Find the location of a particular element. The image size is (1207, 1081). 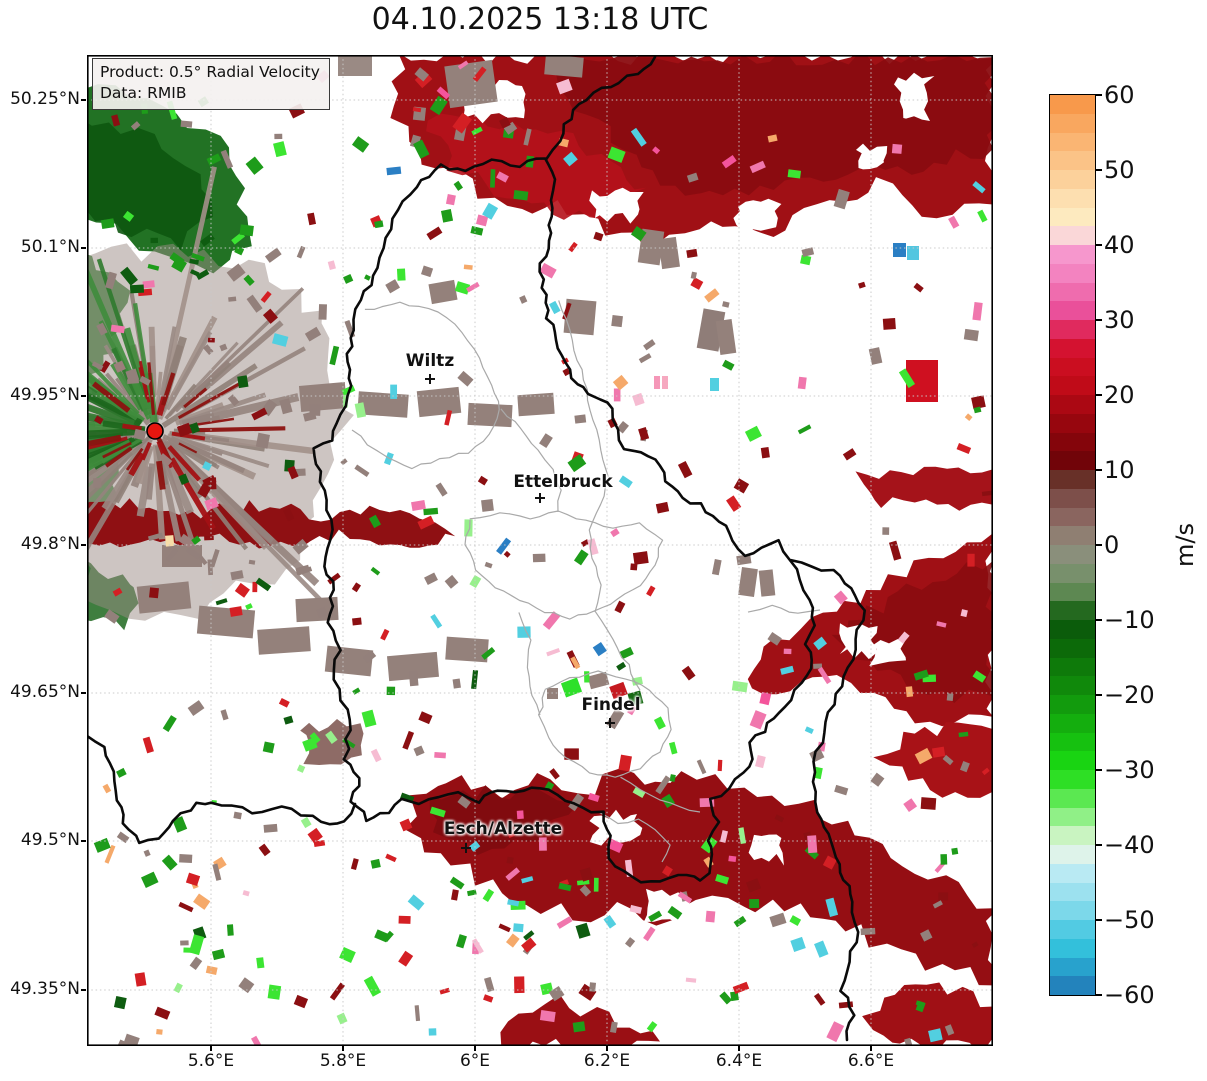

y-axis-tick-label: 49.5°N is located at coordinates (50, 840).